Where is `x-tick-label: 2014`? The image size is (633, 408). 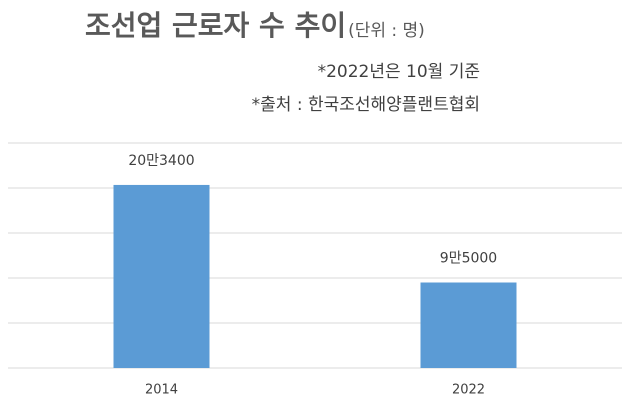
x-tick-label: 2014 is located at coordinates (161, 390).